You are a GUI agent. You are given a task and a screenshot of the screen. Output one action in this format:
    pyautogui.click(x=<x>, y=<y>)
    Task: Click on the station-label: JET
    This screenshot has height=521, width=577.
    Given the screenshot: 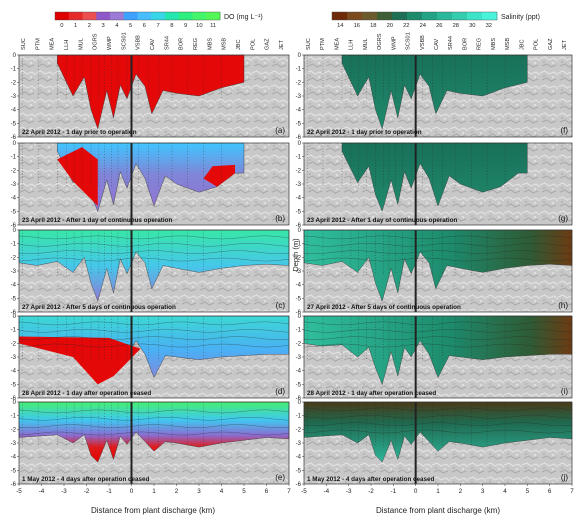 What is the action you would take?
    pyautogui.click(x=565, y=44)
    